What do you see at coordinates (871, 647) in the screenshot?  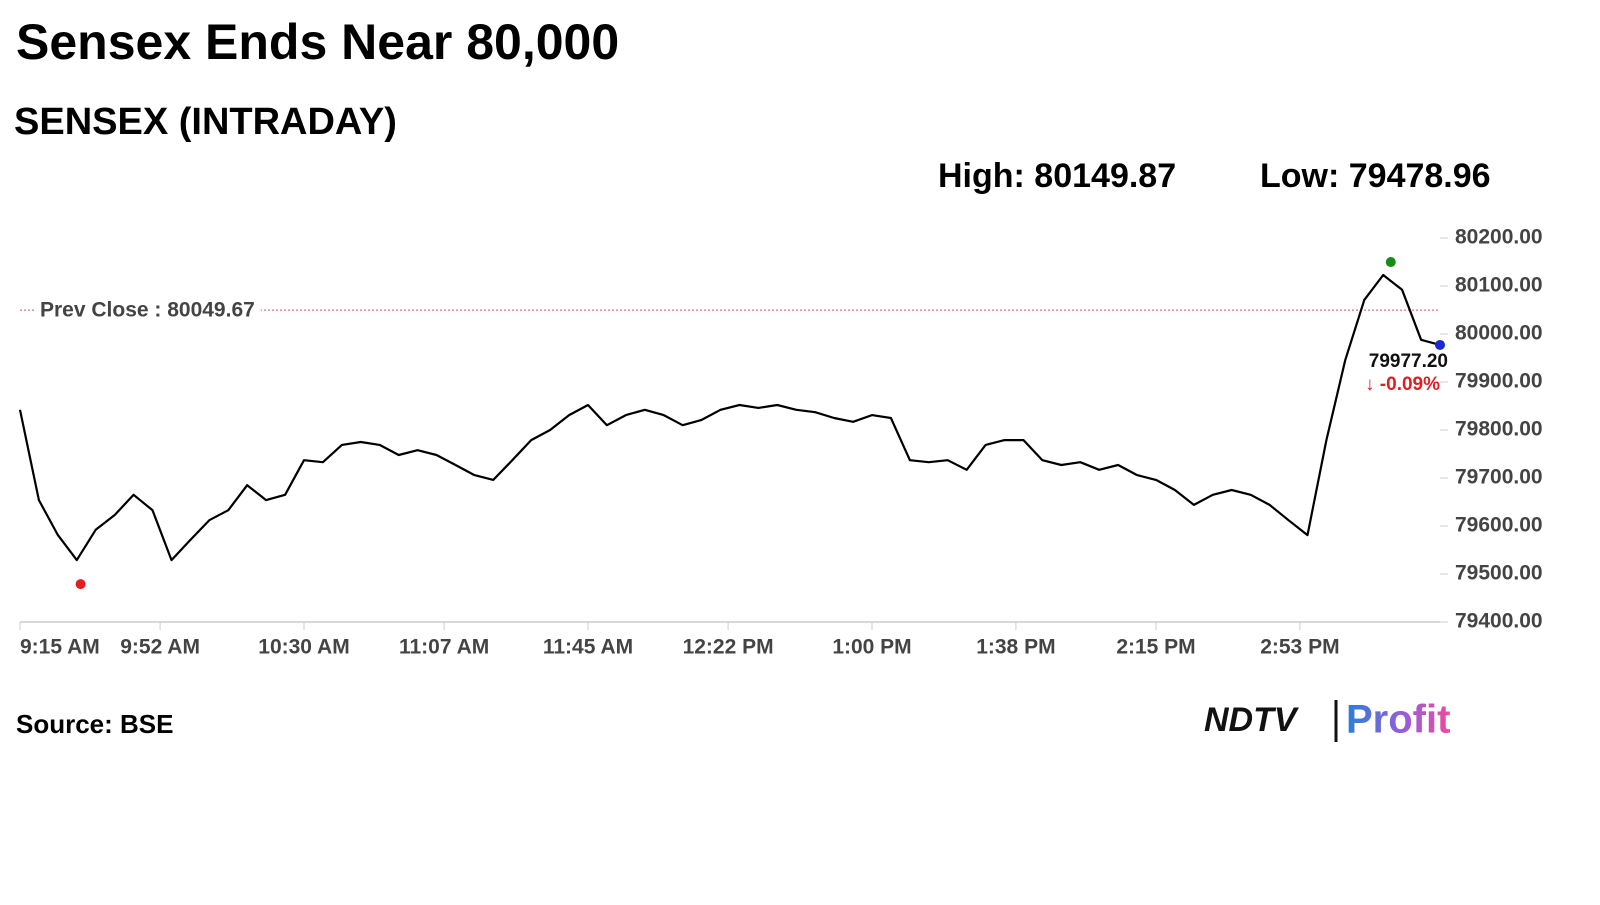 I see `x-tick-label: 1:00 PM` at bounding box center [871, 647].